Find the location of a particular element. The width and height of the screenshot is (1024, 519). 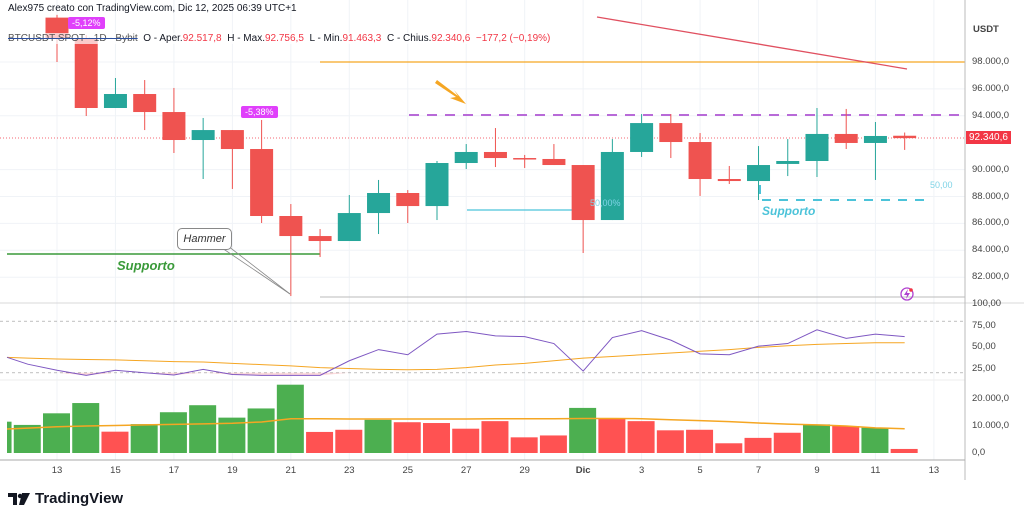

open-value: 92.517,8 is located at coordinates (202, 38).